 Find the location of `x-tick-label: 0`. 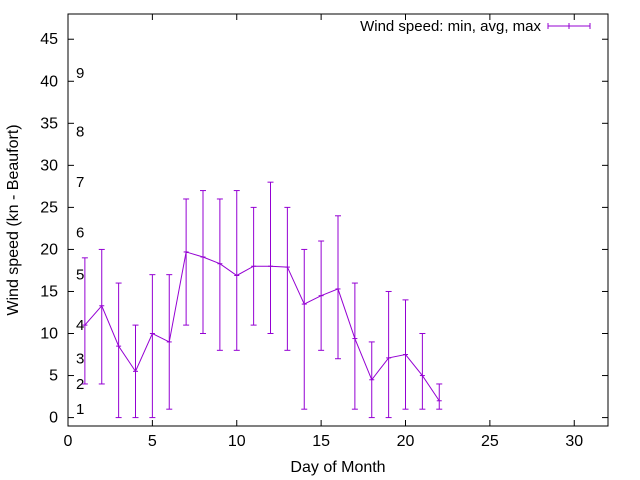

x-tick-label: 0 is located at coordinates (68, 441).